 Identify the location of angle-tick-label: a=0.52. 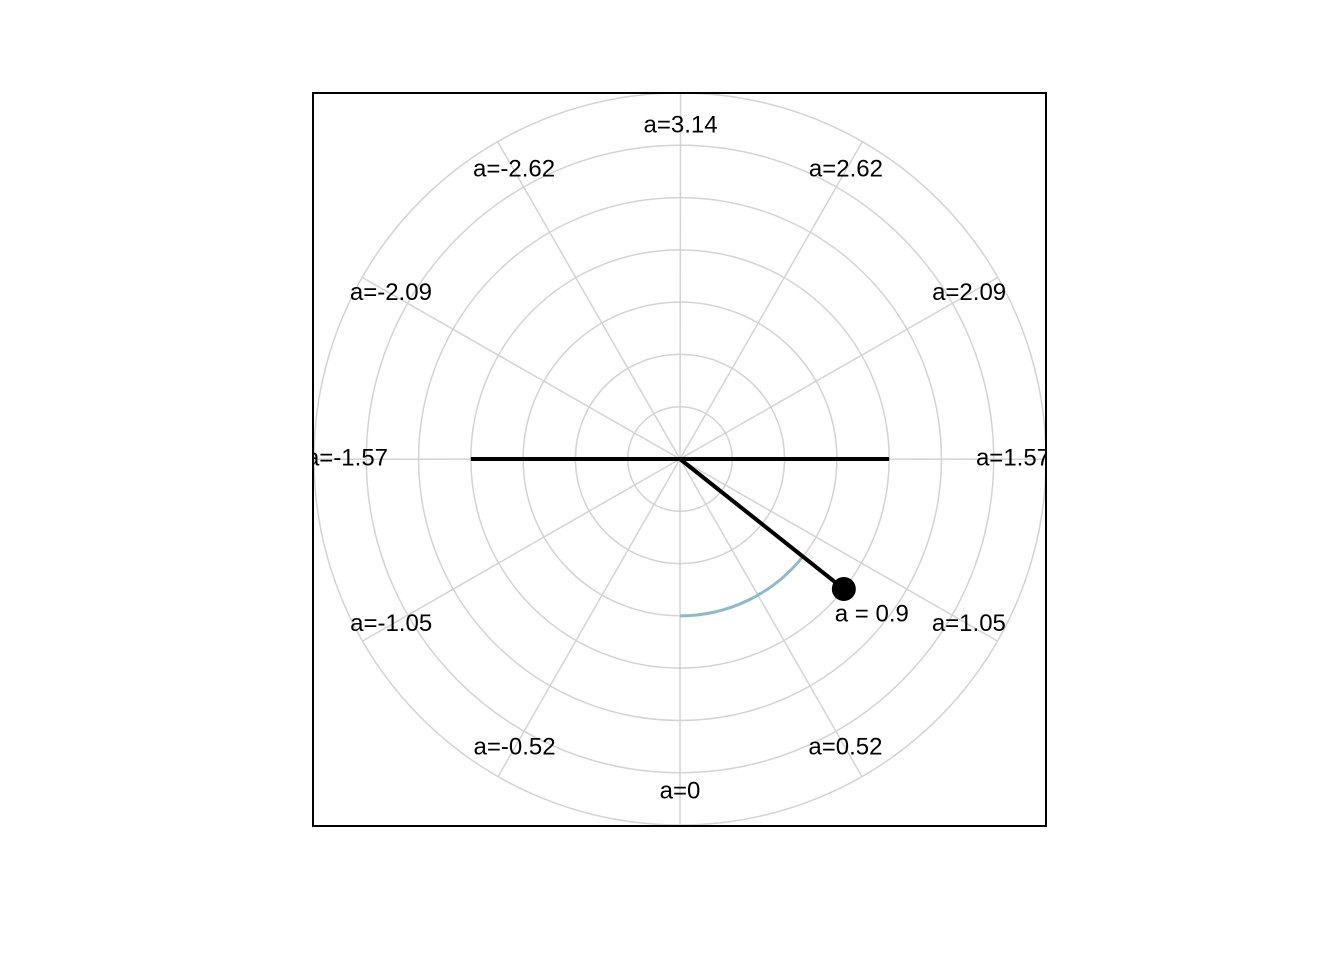
(845, 746).